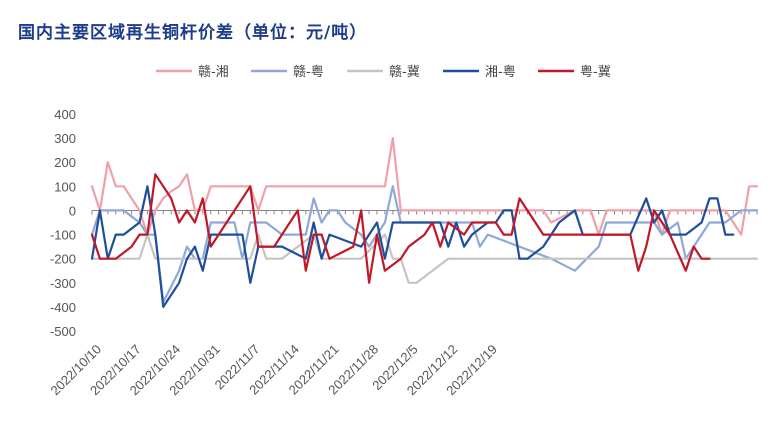 The image size is (783, 443). I want to click on y-tick-label: -100, so click(63, 235).